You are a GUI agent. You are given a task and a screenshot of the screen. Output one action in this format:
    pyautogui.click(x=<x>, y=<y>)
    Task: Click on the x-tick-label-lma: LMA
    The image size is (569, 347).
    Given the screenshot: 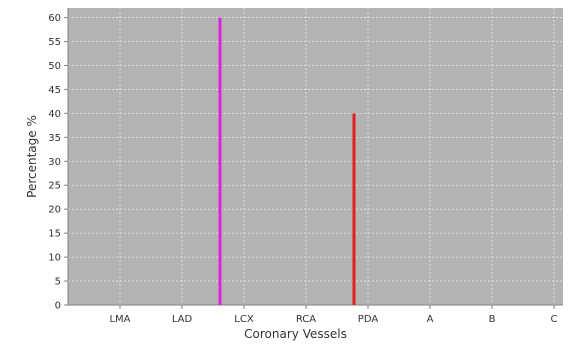 What is the action you would take?
    pyautogui.click(x=119, y=319)
    